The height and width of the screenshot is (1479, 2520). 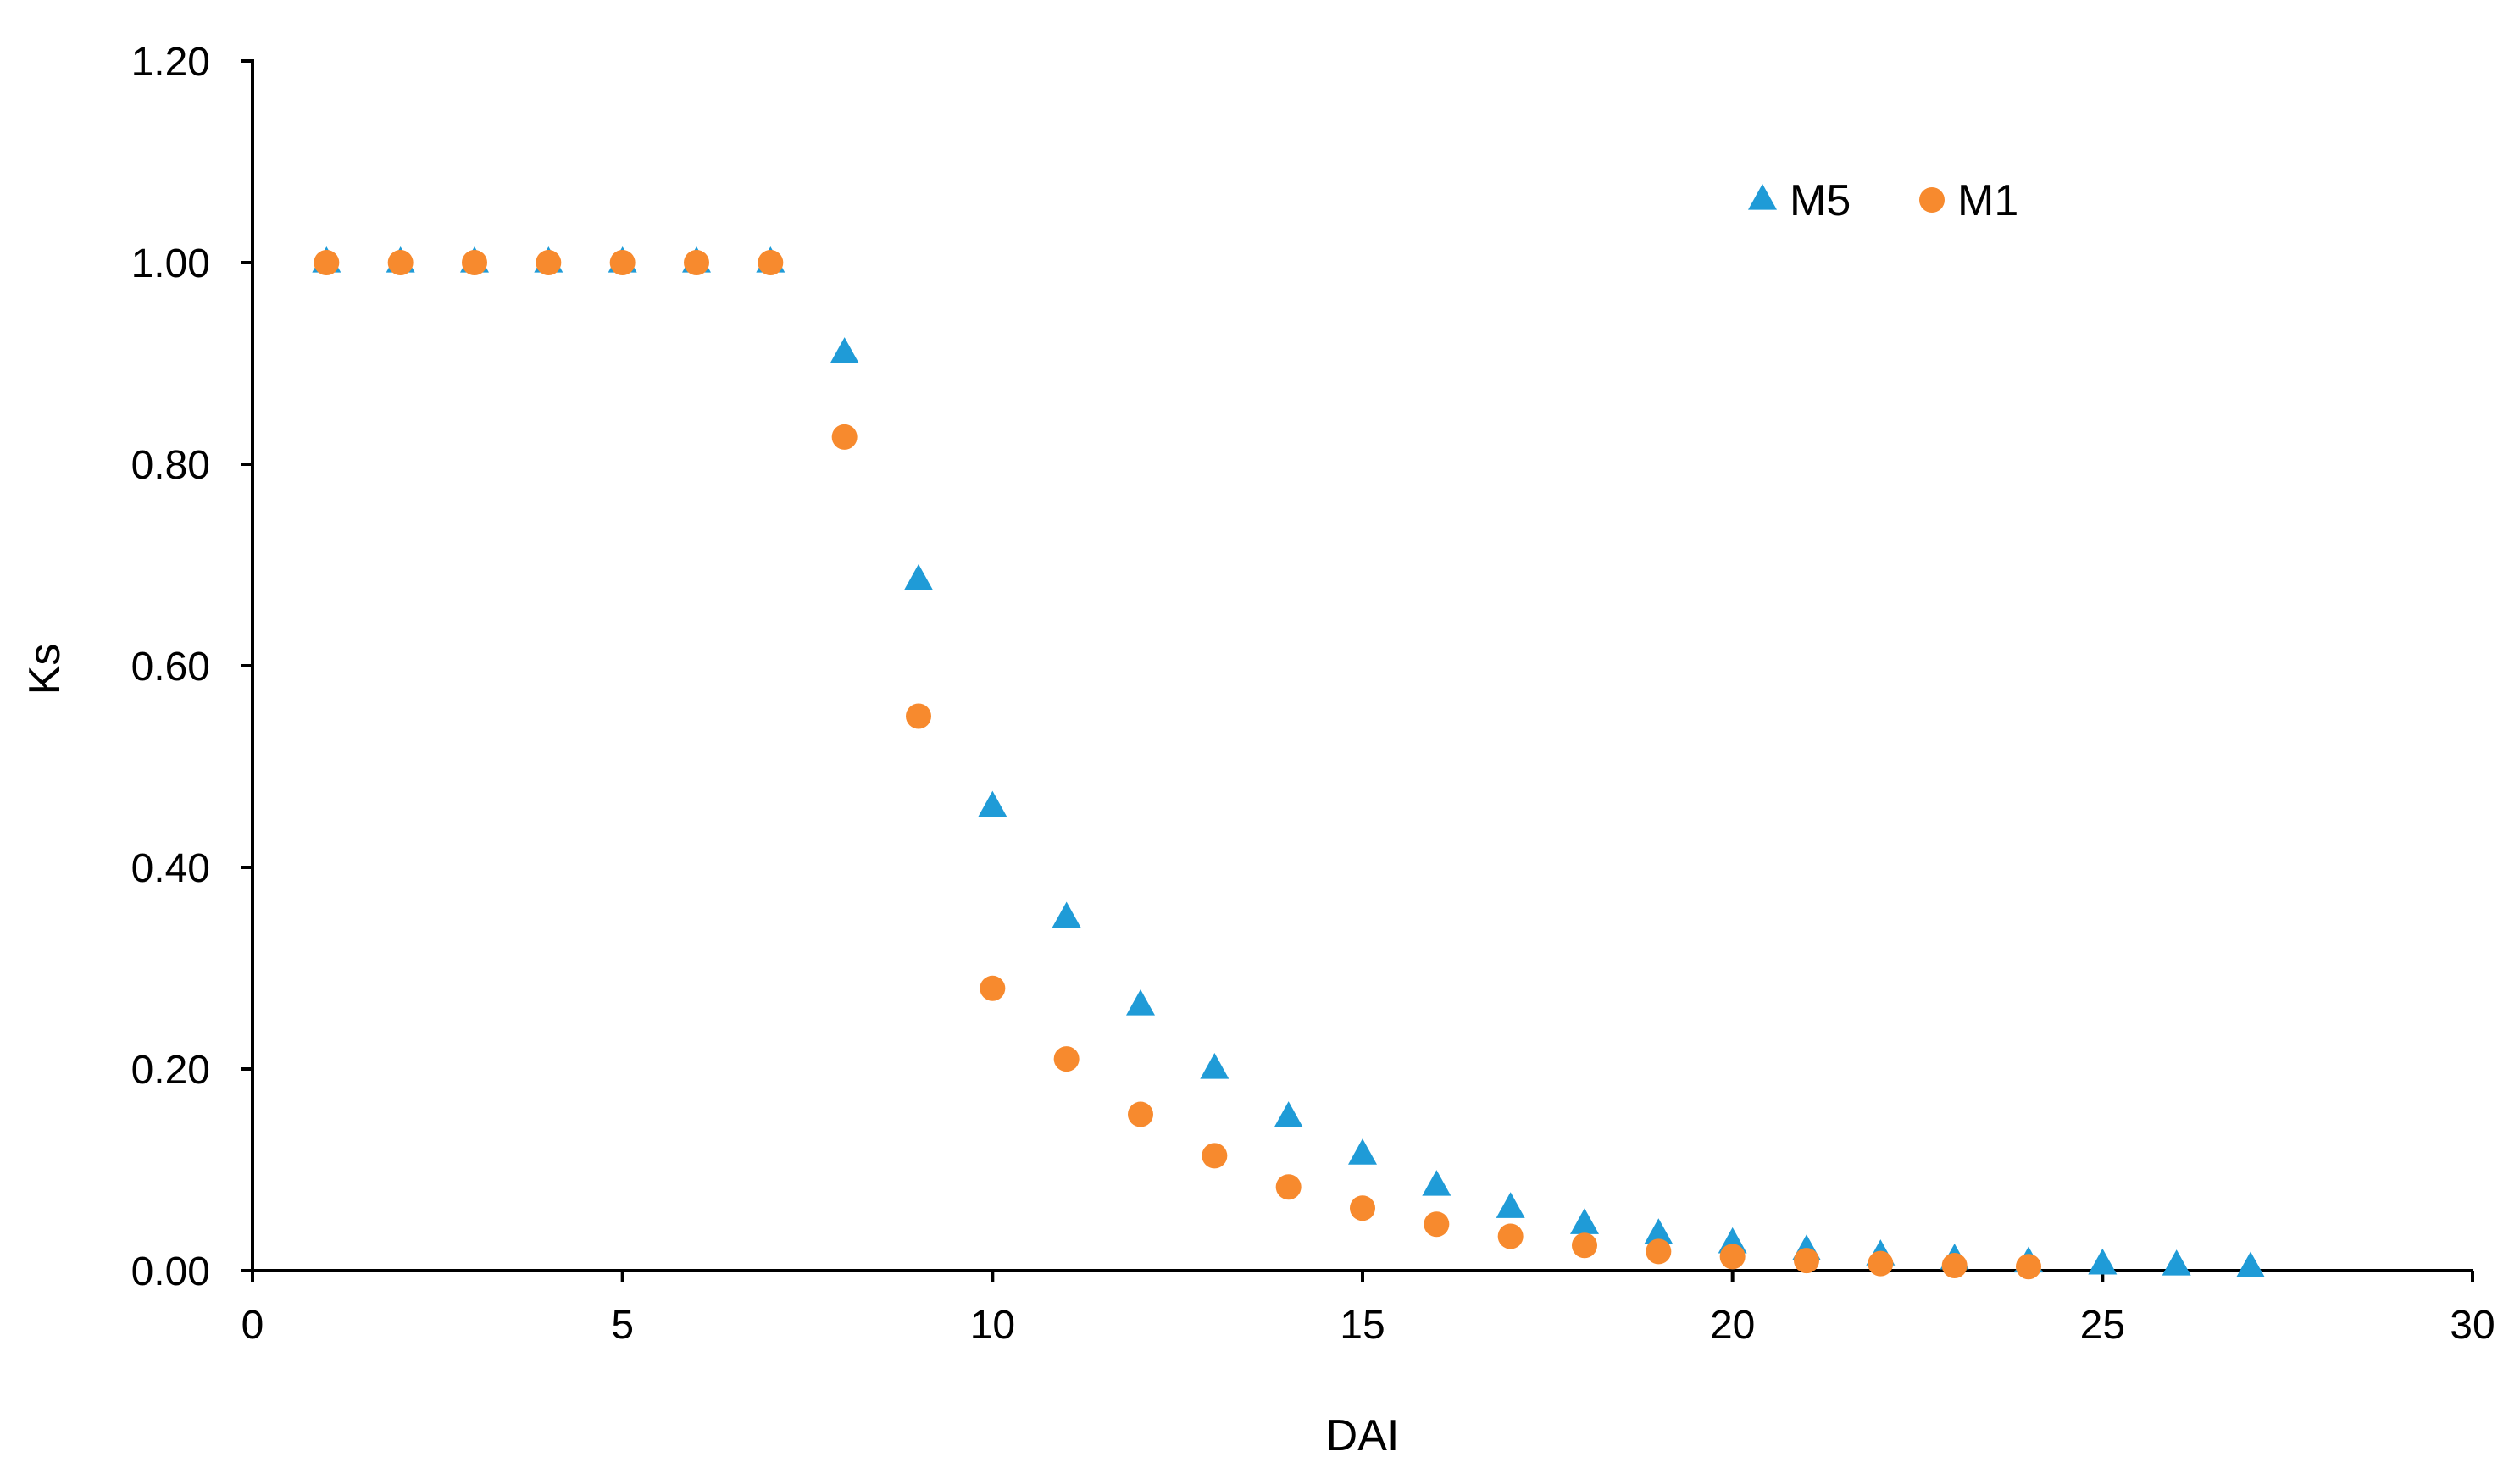 I want to click on y-tick-label: 1.00, so click(x=170, y=263).